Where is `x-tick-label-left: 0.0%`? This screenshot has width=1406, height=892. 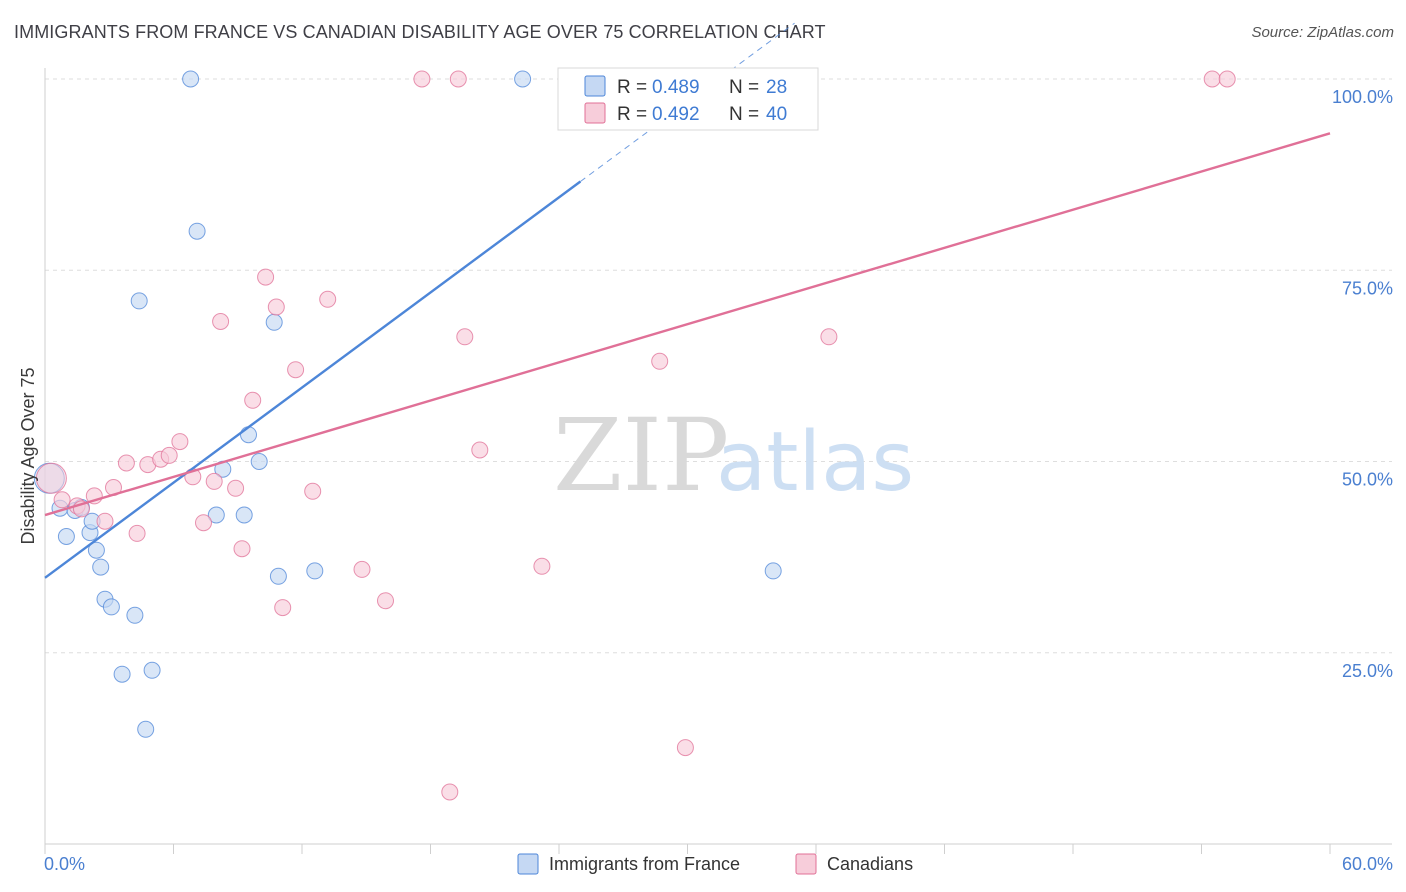
x-tick-label-left: 0.0% is located at coordinates (64, 864).